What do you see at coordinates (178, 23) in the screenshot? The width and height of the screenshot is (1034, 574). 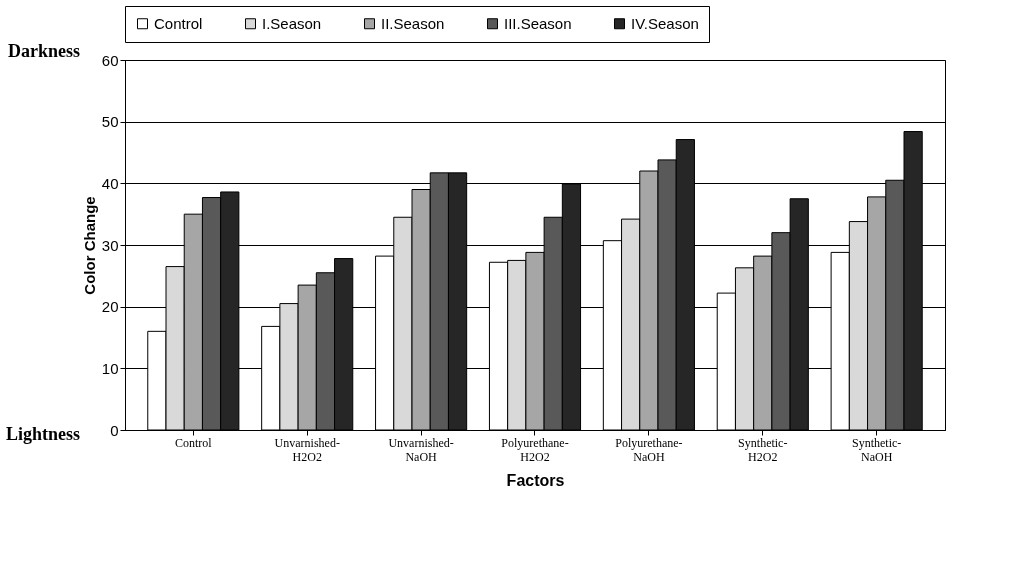 I see `legend-label: Control` at bounding box center [178, 23].